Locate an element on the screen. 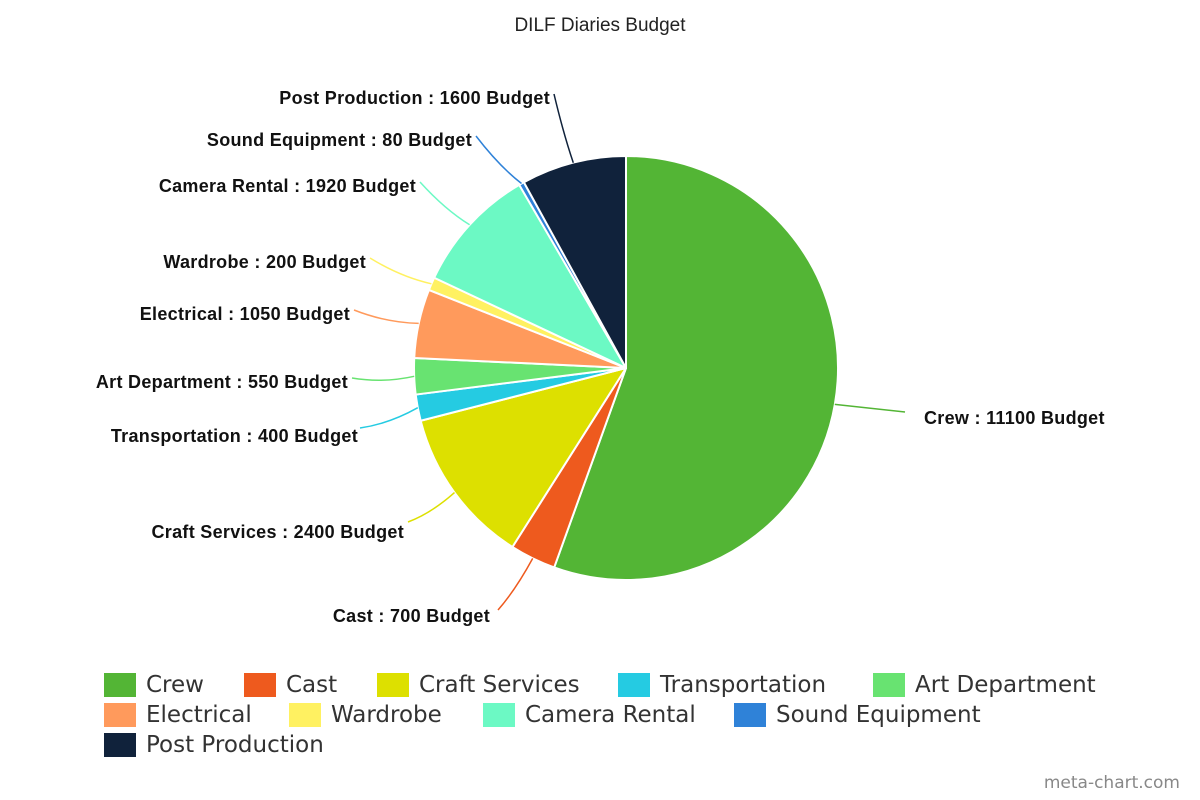  legend-item-crew: Crew is located at coordinates (154, 685).